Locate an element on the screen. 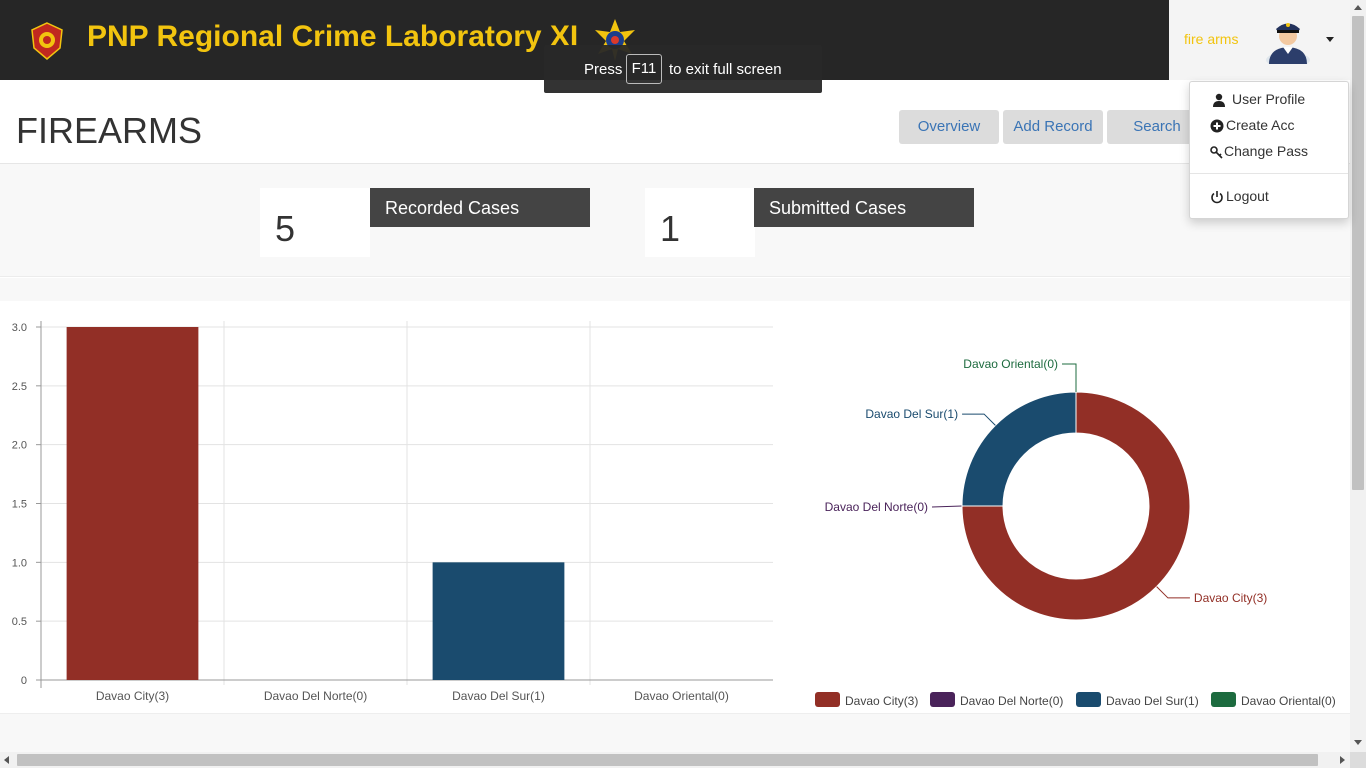 The image size is (1366, 768). y-tick-label: 1.5 is located at coordinates (19, 505).